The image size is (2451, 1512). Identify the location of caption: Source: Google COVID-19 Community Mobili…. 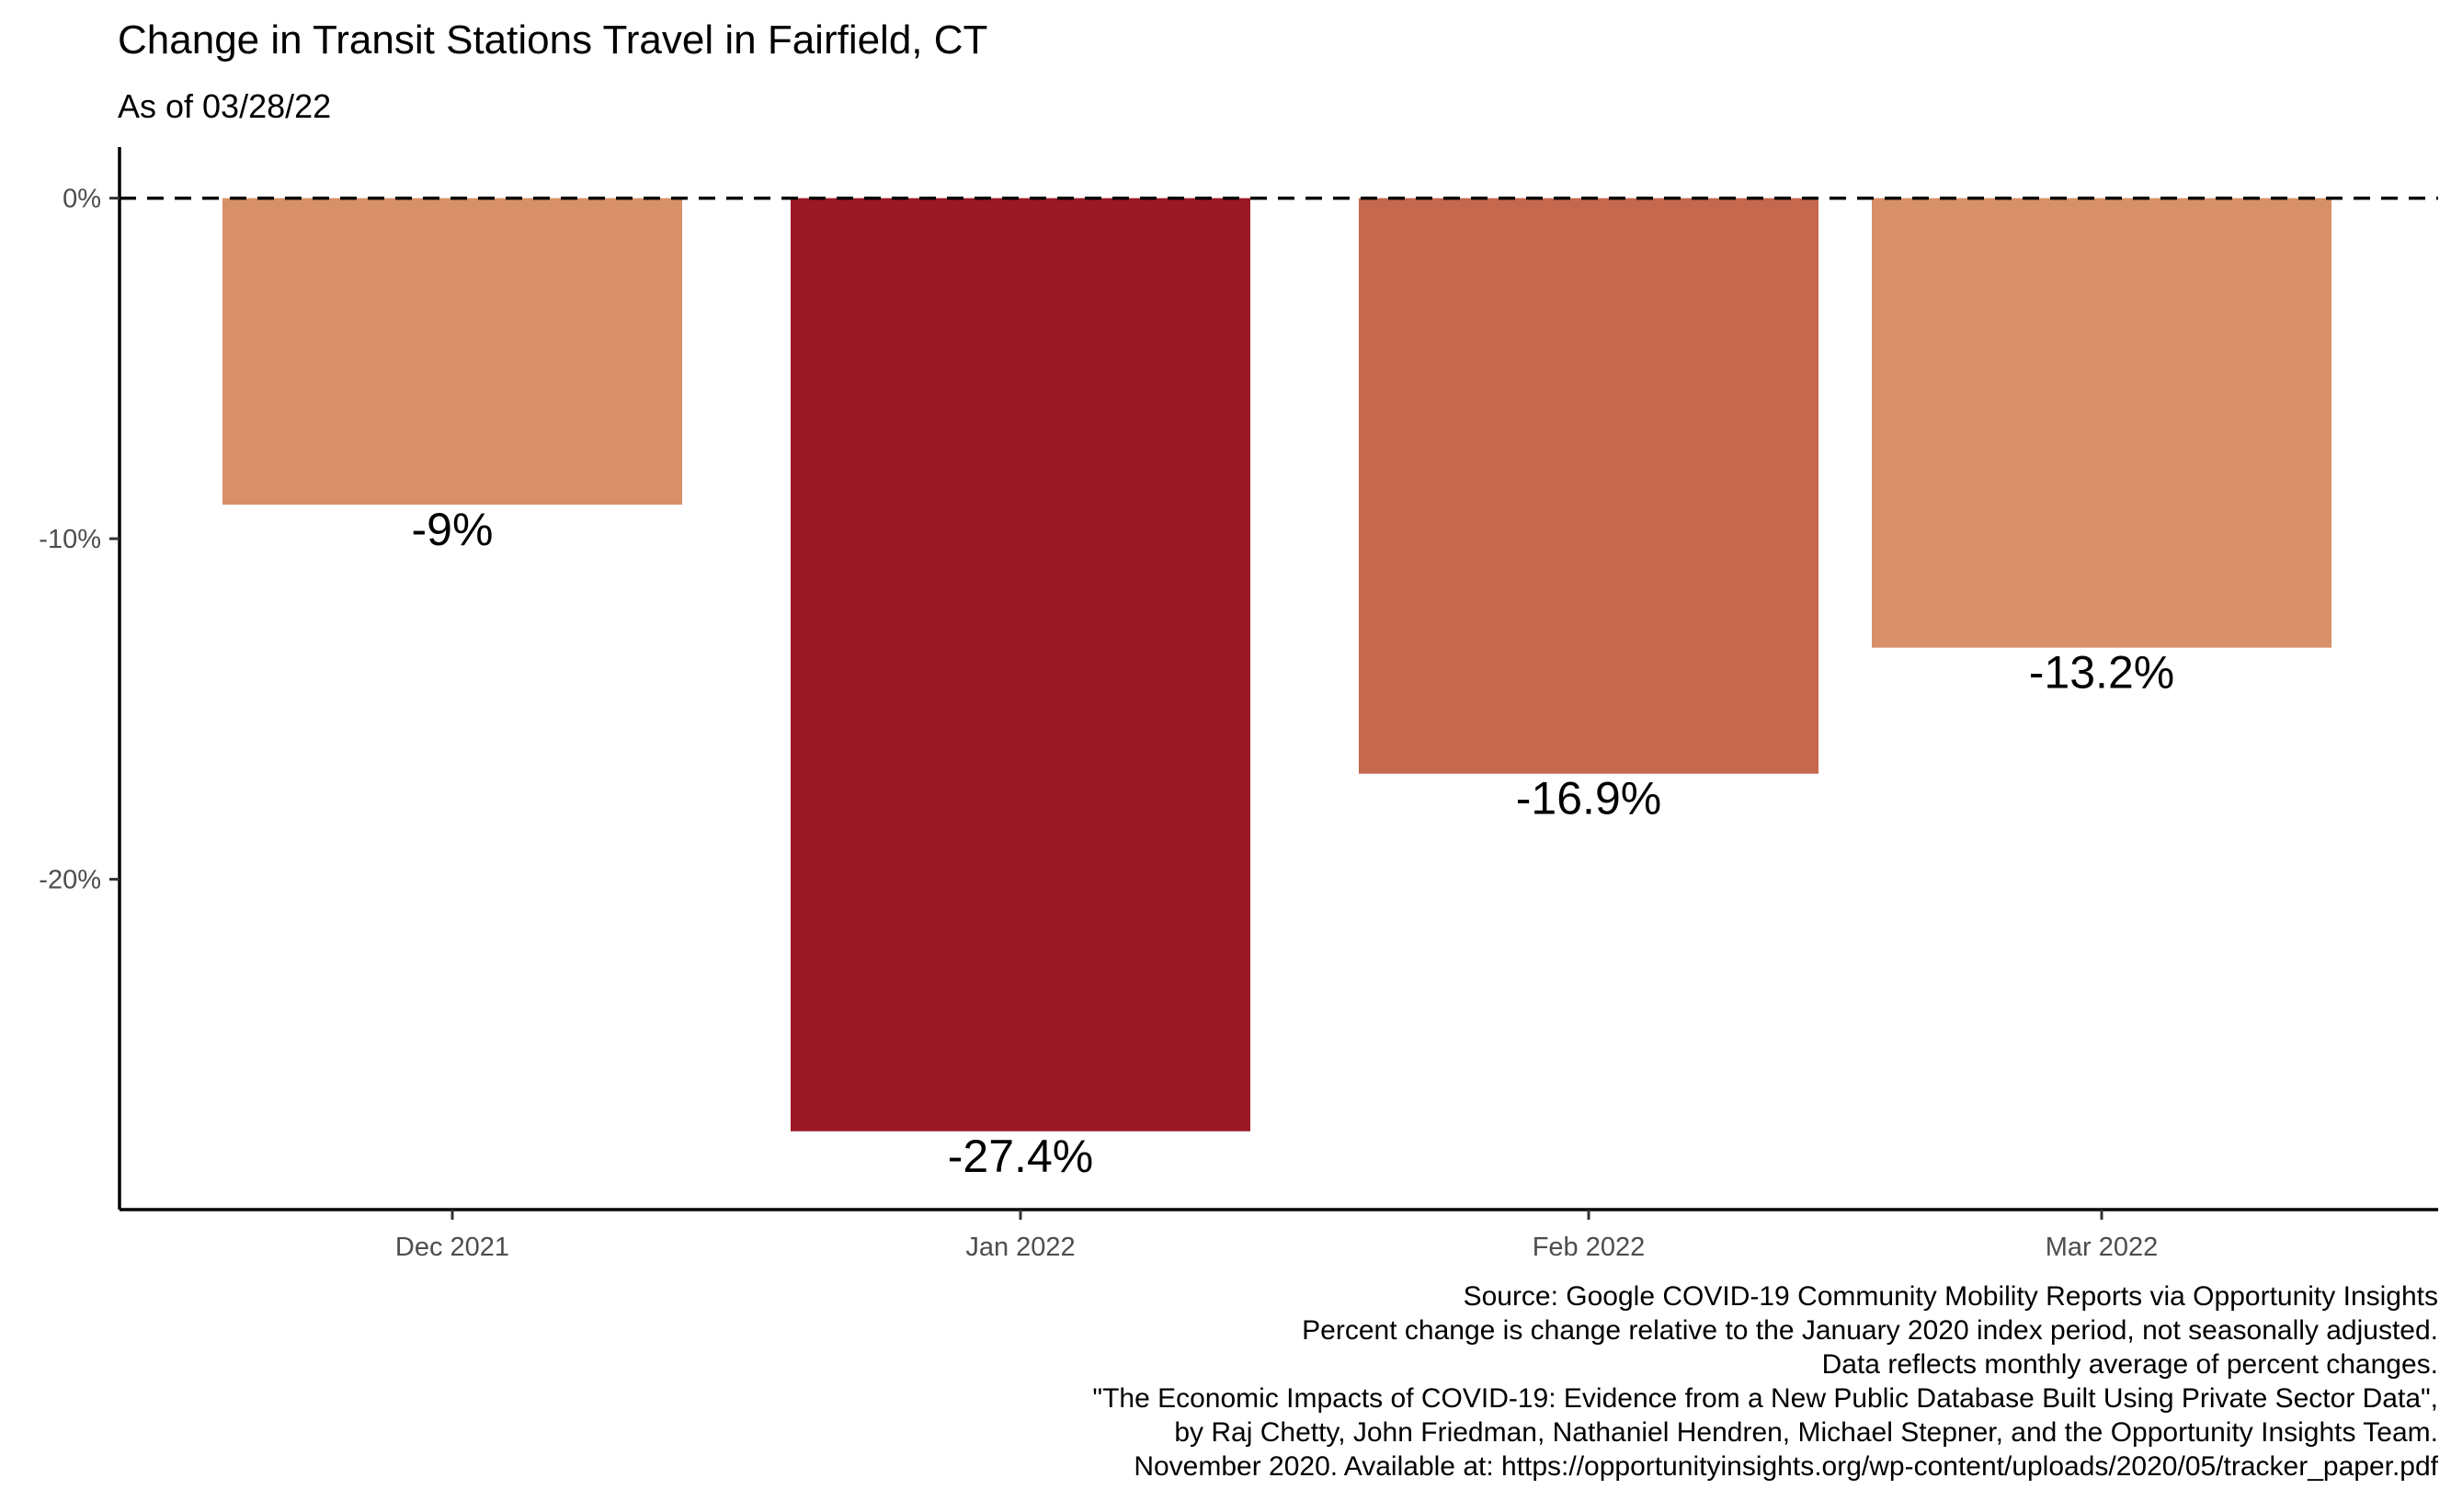
(1765, 1382).